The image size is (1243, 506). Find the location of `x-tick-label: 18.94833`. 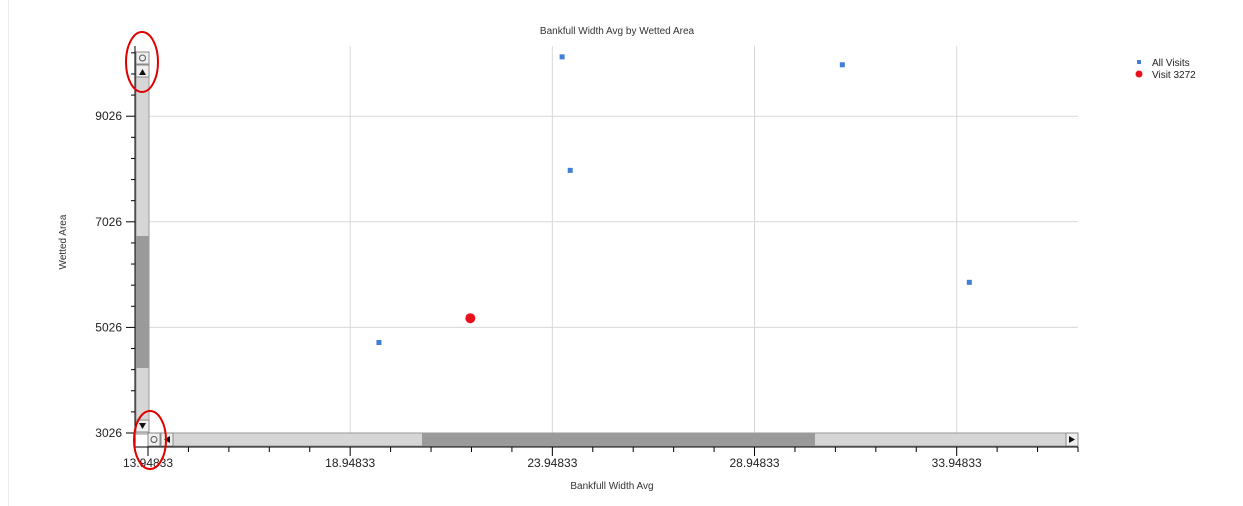

x-tick-label: 18.94833 is located at coordinates (350, 463).